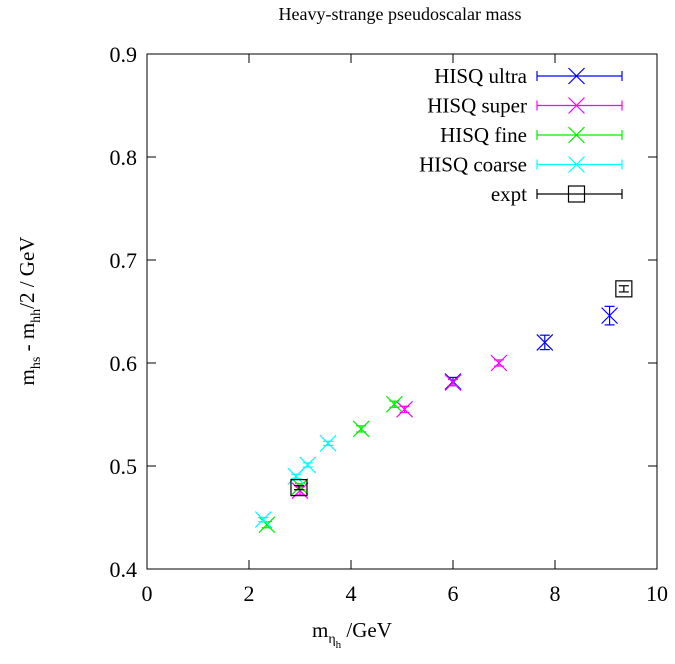 This screenshot has height=664, width=675. What do you see at coordinates (124, 260) in the screenshot?
I see `y-tick-label: 0.7` at bounding box center [124, 260].